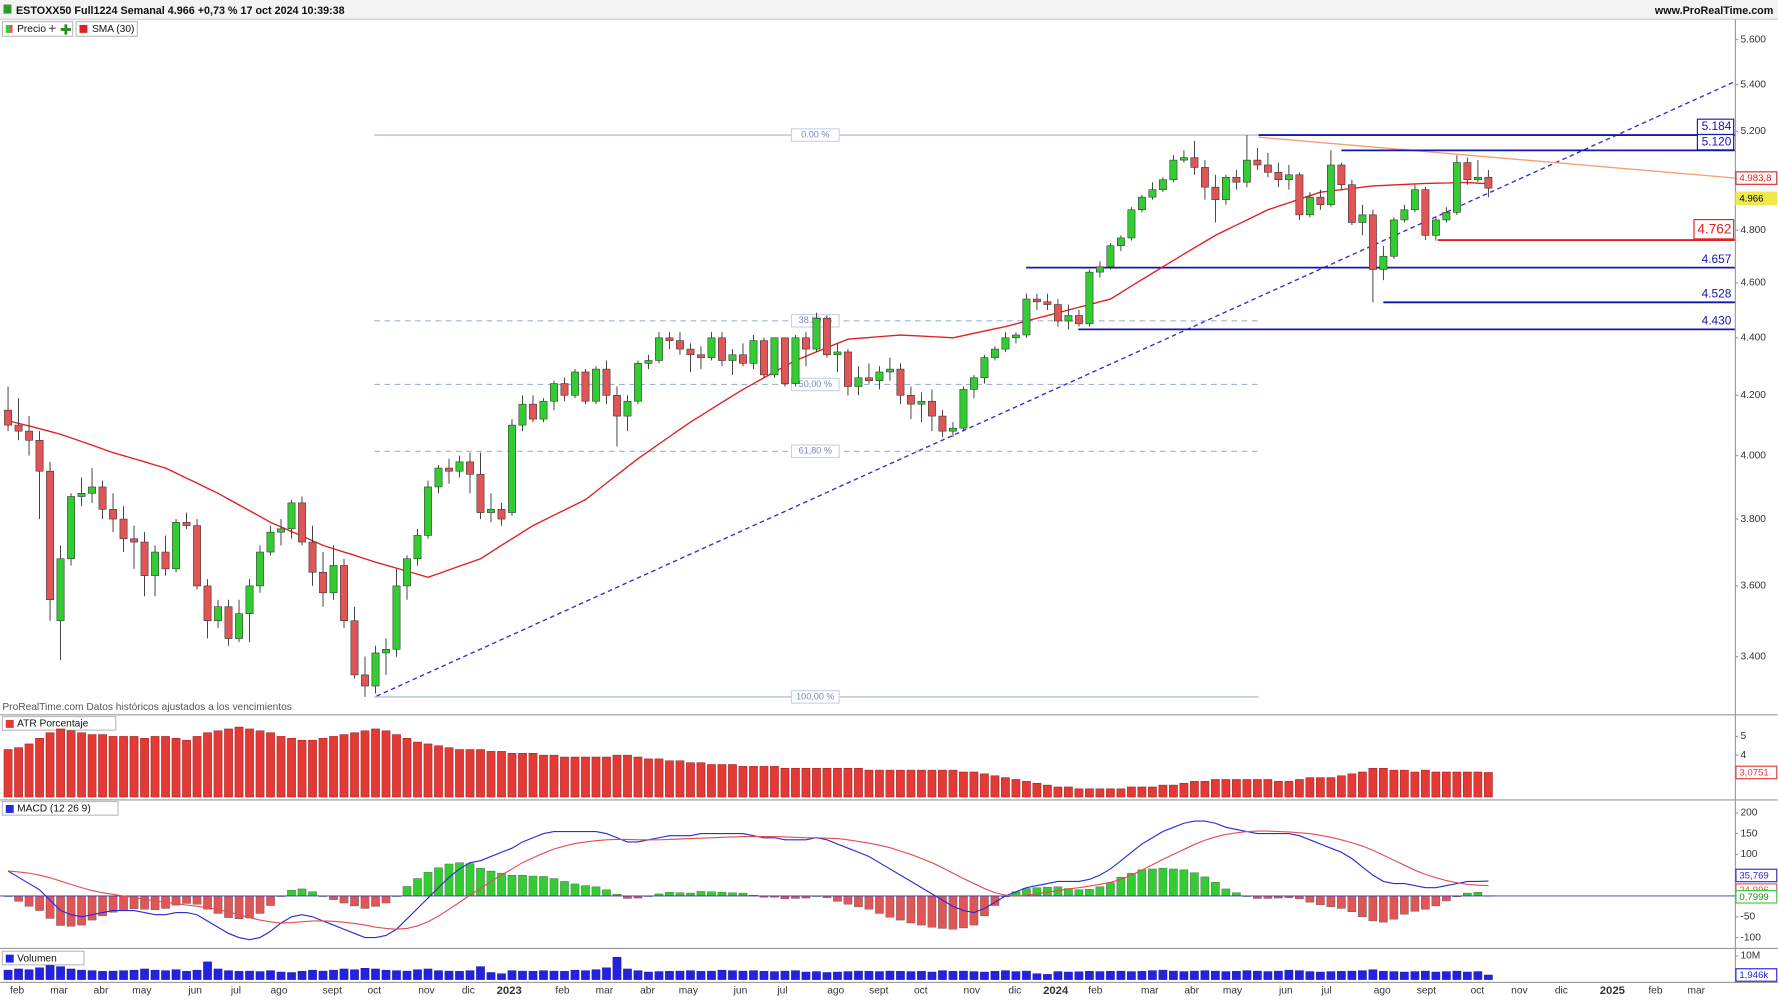  Describe the element at coordinates (1095, 991) in the screenshot. I see `x-tick-label: feb` at that location.